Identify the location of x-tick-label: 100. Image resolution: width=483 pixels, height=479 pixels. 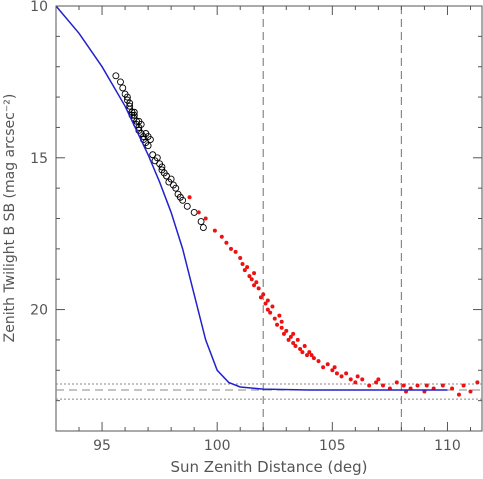
(217, 446).